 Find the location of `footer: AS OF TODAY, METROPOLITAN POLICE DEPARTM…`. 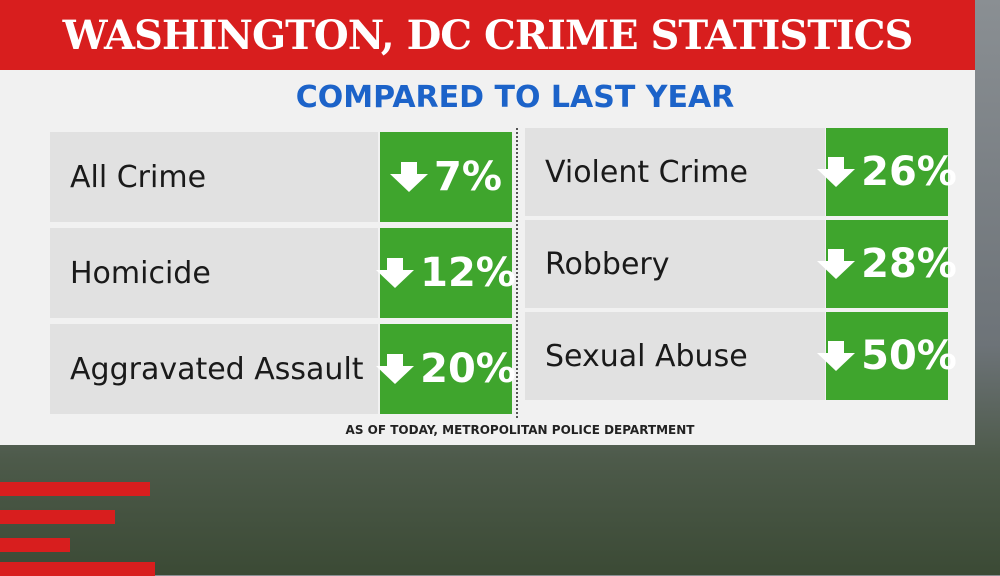

footer: AS OF TODAY, METROPOLITAN POLICE DEPARTM… is located at coordinates (520, 430).